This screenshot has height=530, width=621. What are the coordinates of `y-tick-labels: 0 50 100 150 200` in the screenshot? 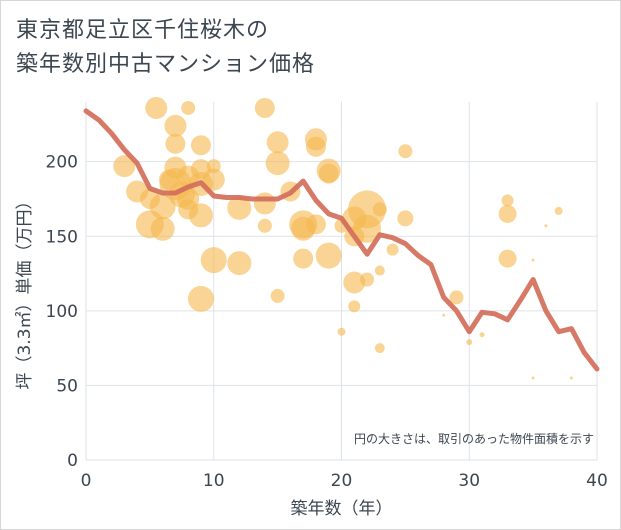 It's located at (62, 312).